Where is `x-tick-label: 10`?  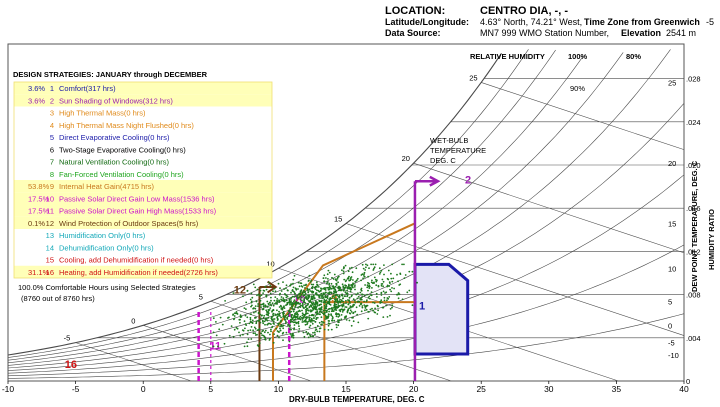
x-tick-label: 10 is located at coordinates (279, 389).